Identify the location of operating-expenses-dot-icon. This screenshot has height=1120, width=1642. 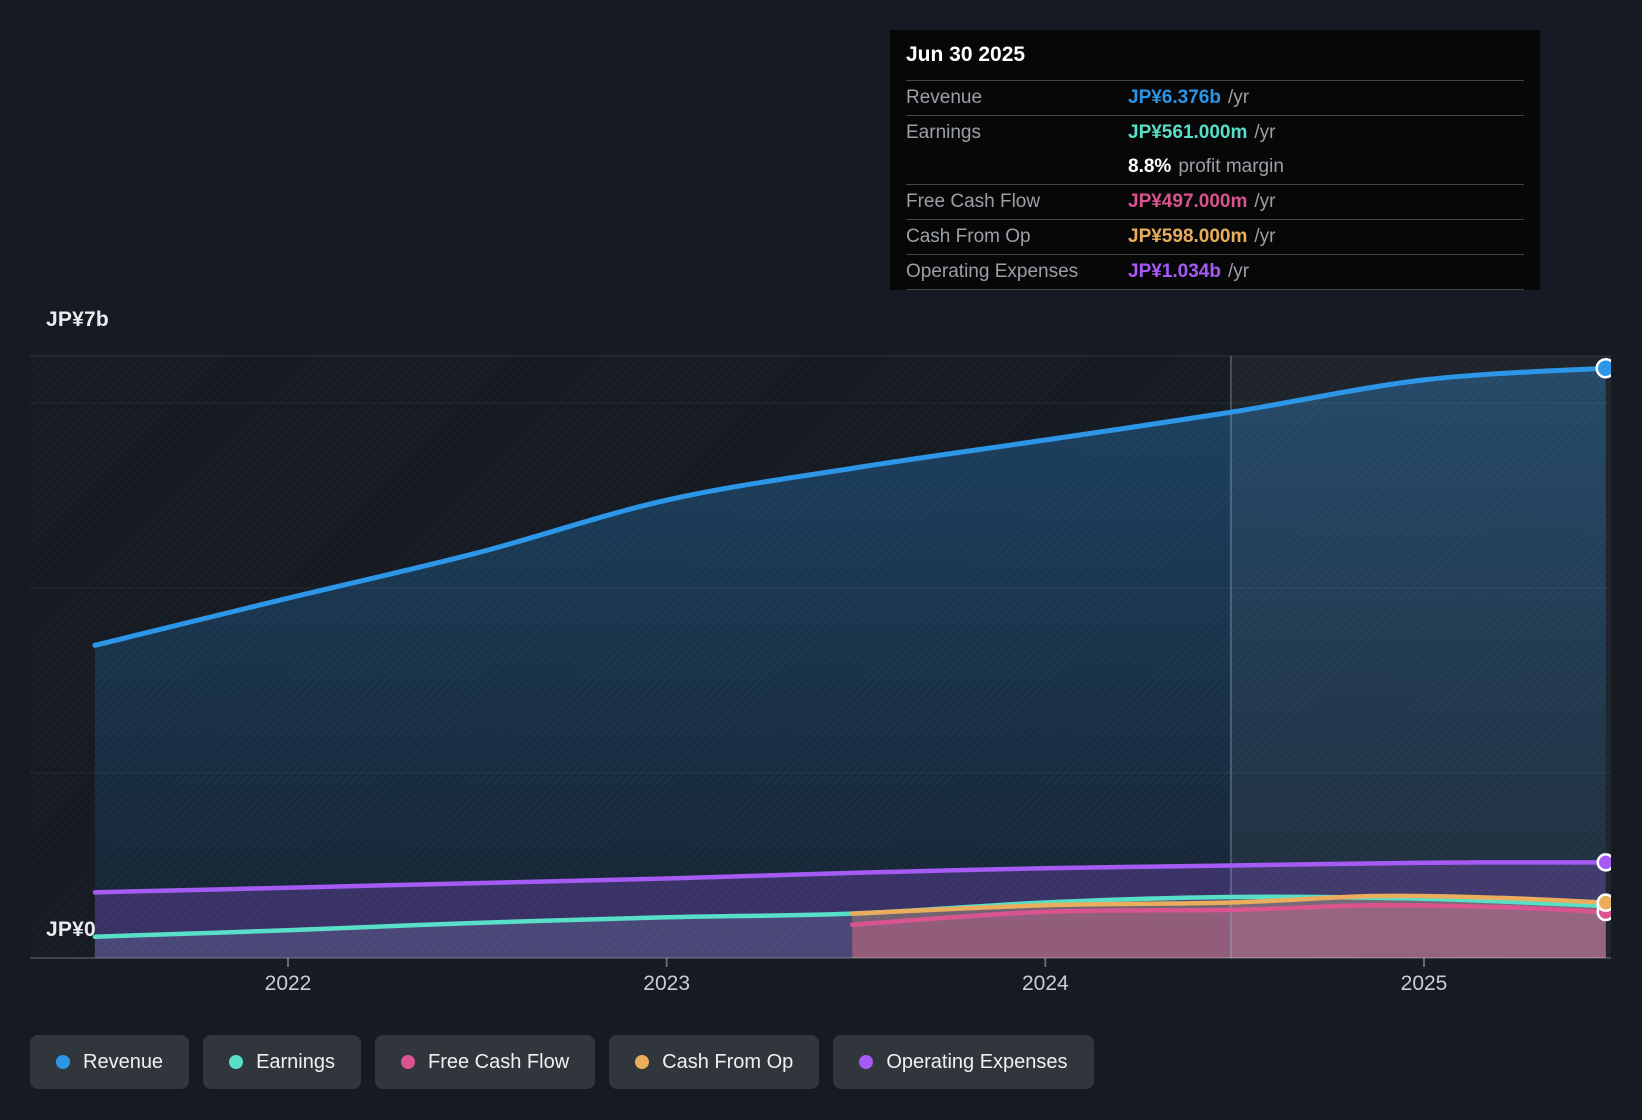
(866, 1062).